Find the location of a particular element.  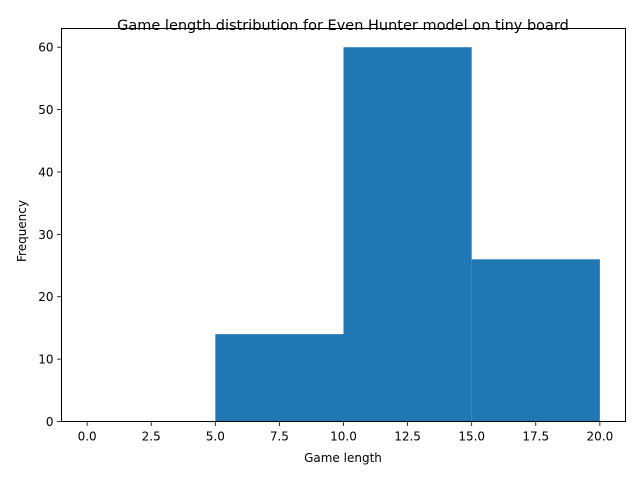

x-axis-ticks: 0.0 2.5 5.0 7.5 10.0 12.5 15.0 17.5 20.0 is located at coordinates (346, 432).